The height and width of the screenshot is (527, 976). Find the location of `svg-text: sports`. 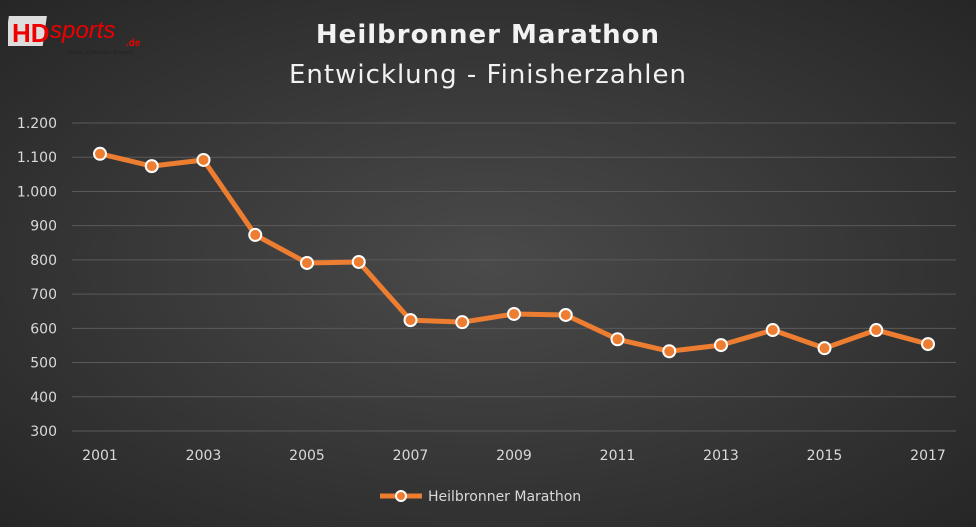

svg-text: sports is located at coordinates (82, 30).